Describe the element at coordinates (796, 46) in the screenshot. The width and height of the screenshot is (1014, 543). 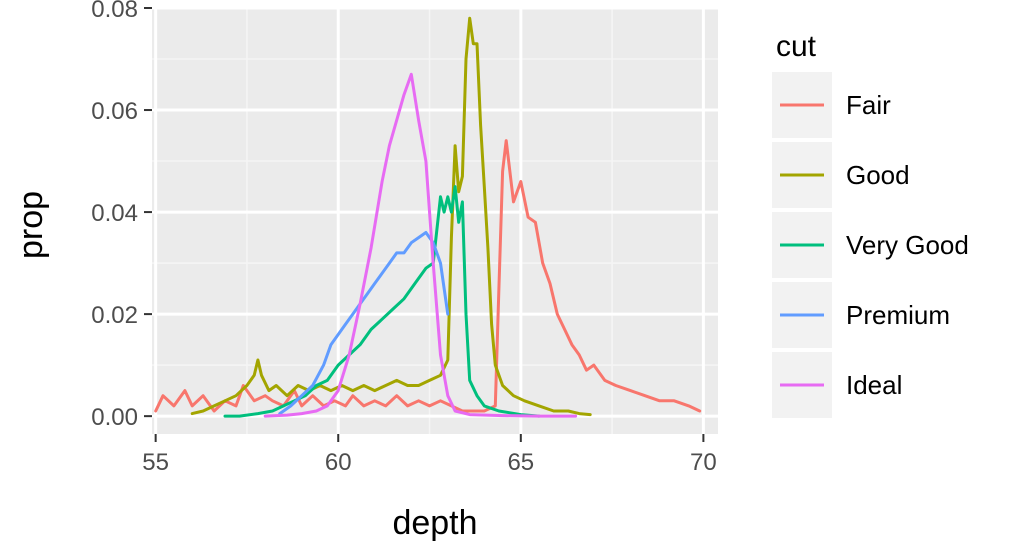
I see `legend-title: cut` at that location.